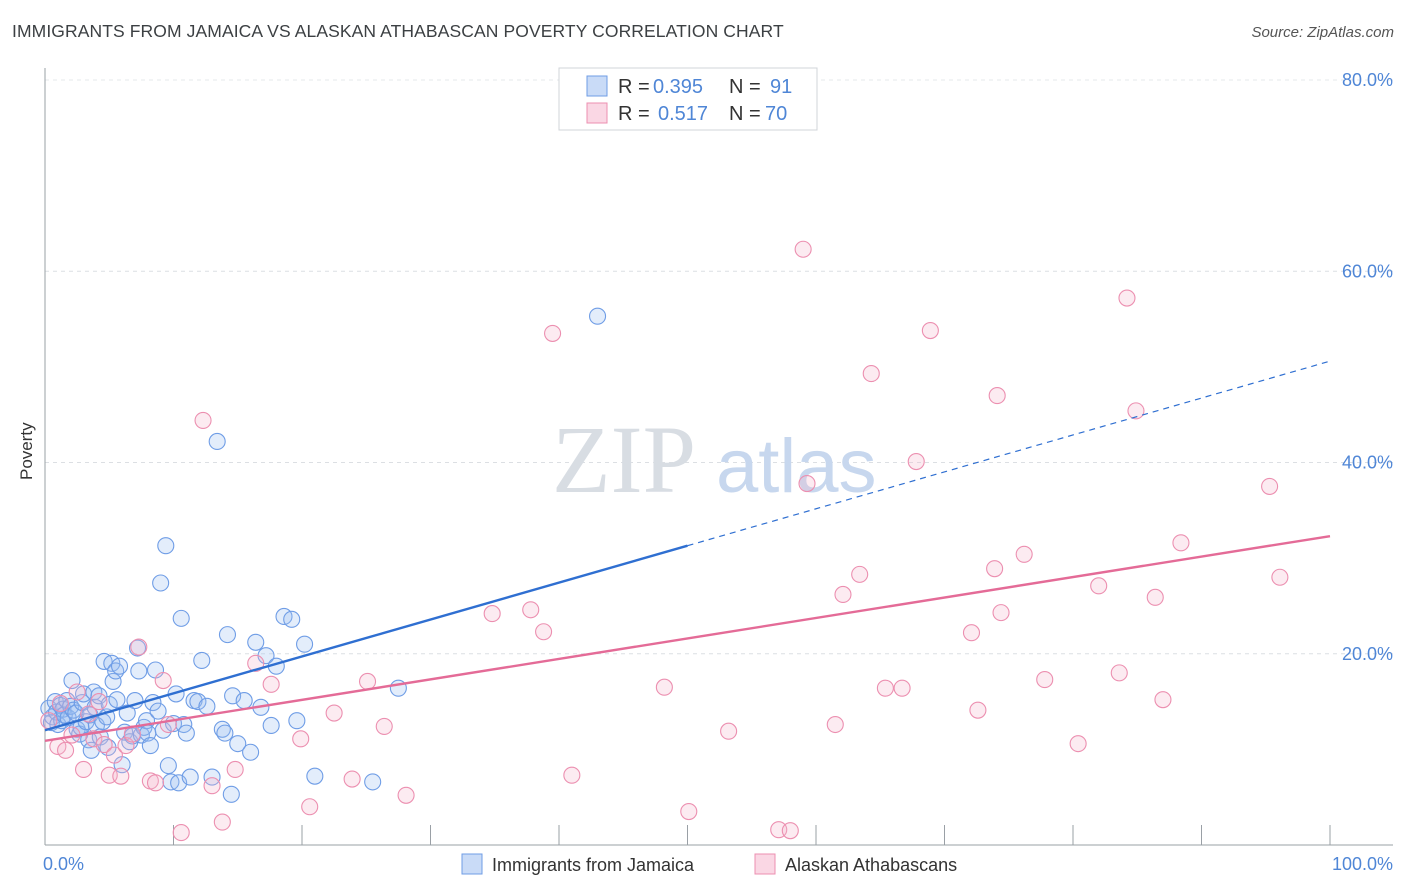 The height and width of the screenshot is (892, 1406). What do you see at coordinates (1362, 864) in the screenshot?
I see `x-tick-label: 100.0%` at bounding box center [1362, 864].